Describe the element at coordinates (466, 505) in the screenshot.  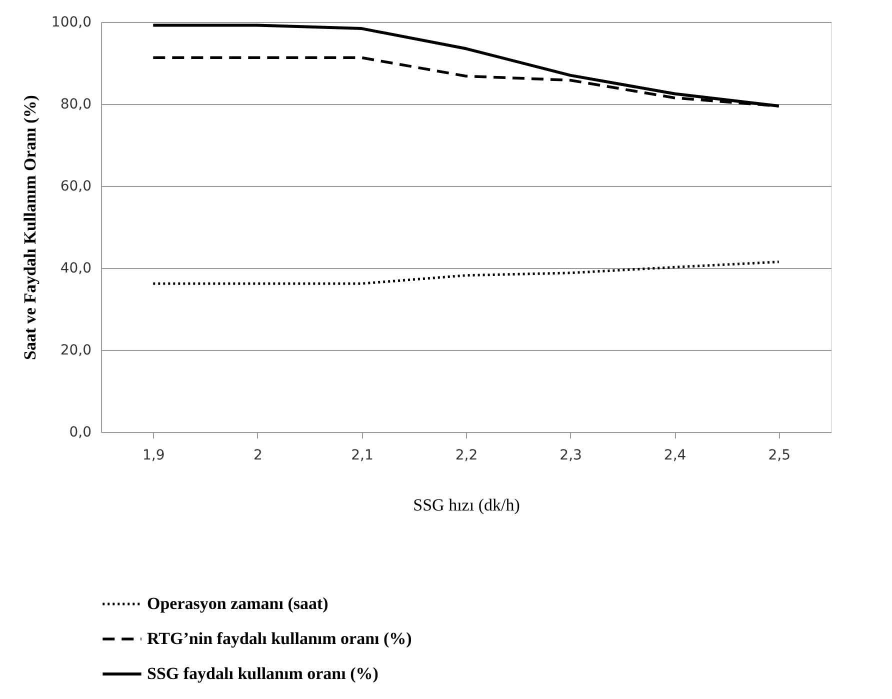
I see `x-axis-title: SSG hızı (dk/h)` at that location.